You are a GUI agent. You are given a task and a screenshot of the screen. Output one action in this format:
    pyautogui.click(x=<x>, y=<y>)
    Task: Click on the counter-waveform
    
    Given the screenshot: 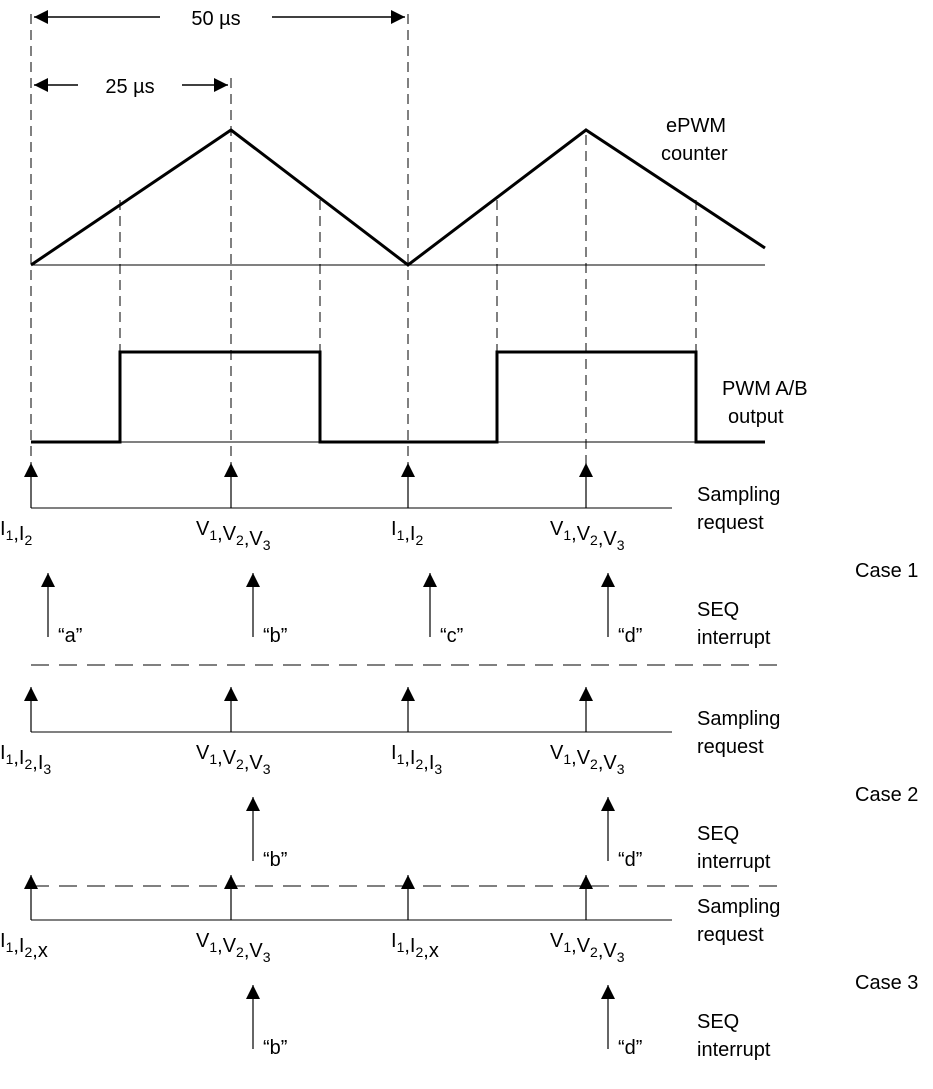 What is the action you would take?
    pyautogui.click(x=398, y=197)
    